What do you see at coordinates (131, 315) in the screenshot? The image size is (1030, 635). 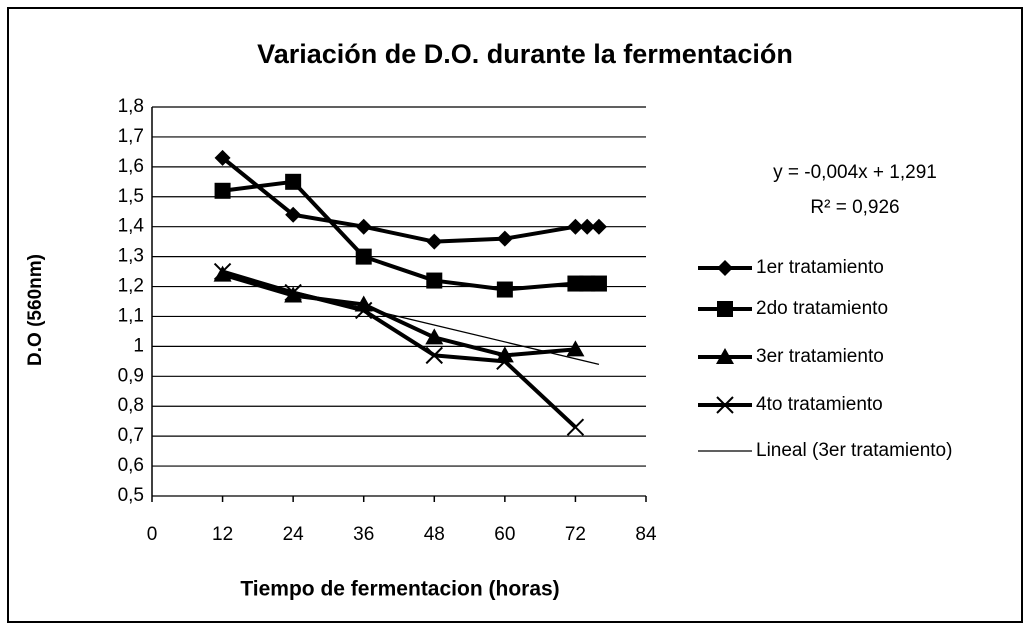 I see `y-tick-label: 1,1` at bounding box center [131, 315].